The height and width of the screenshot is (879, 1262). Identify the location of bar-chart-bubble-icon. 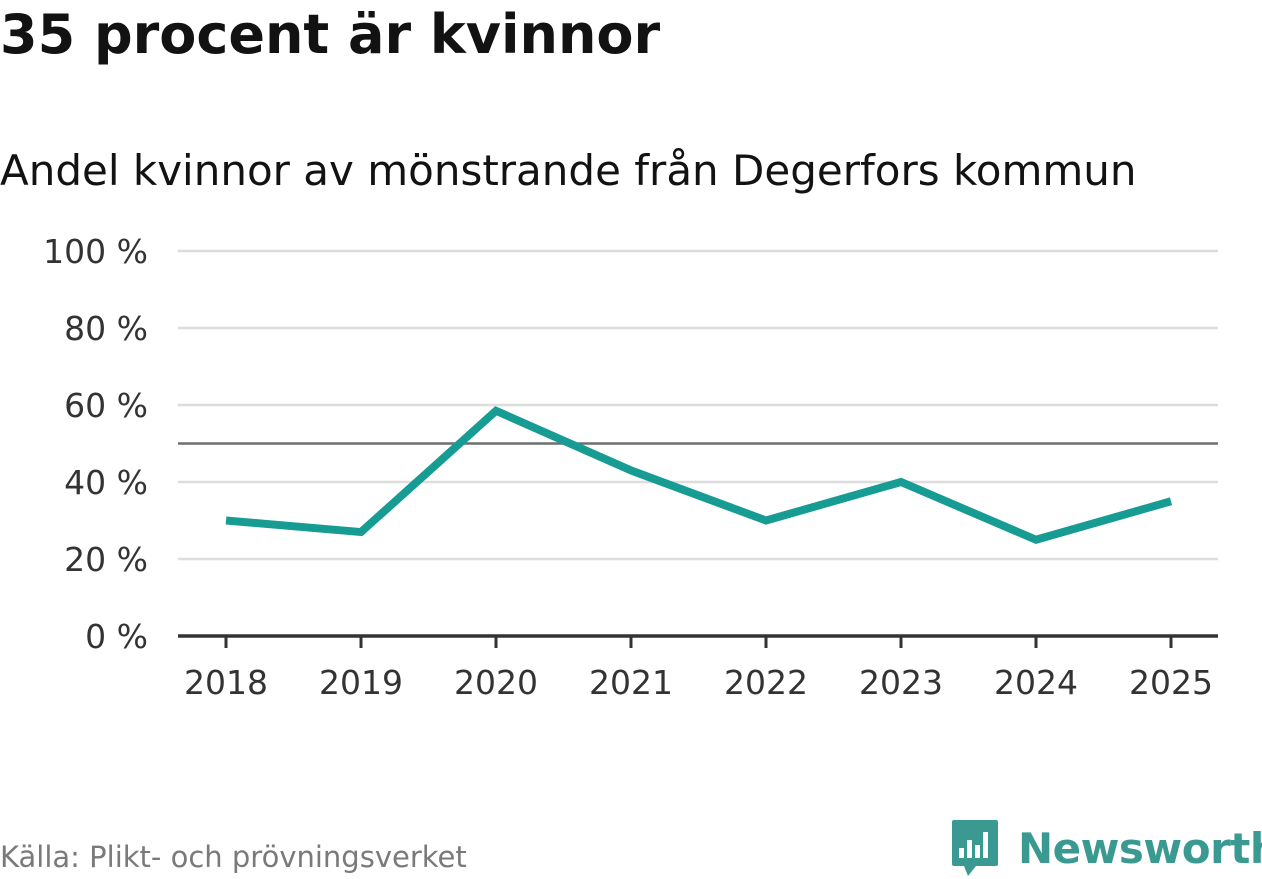
(975, 848).